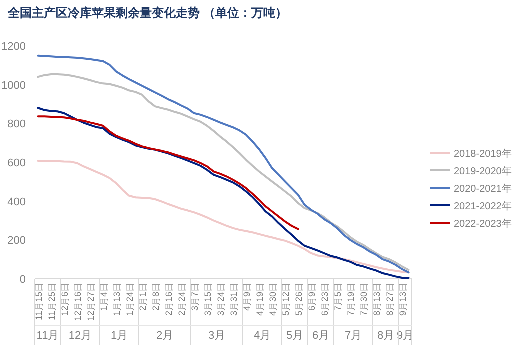 The image size is (514, 349). I want to click on x-tick-label: 6月23日, so click(325, 299).